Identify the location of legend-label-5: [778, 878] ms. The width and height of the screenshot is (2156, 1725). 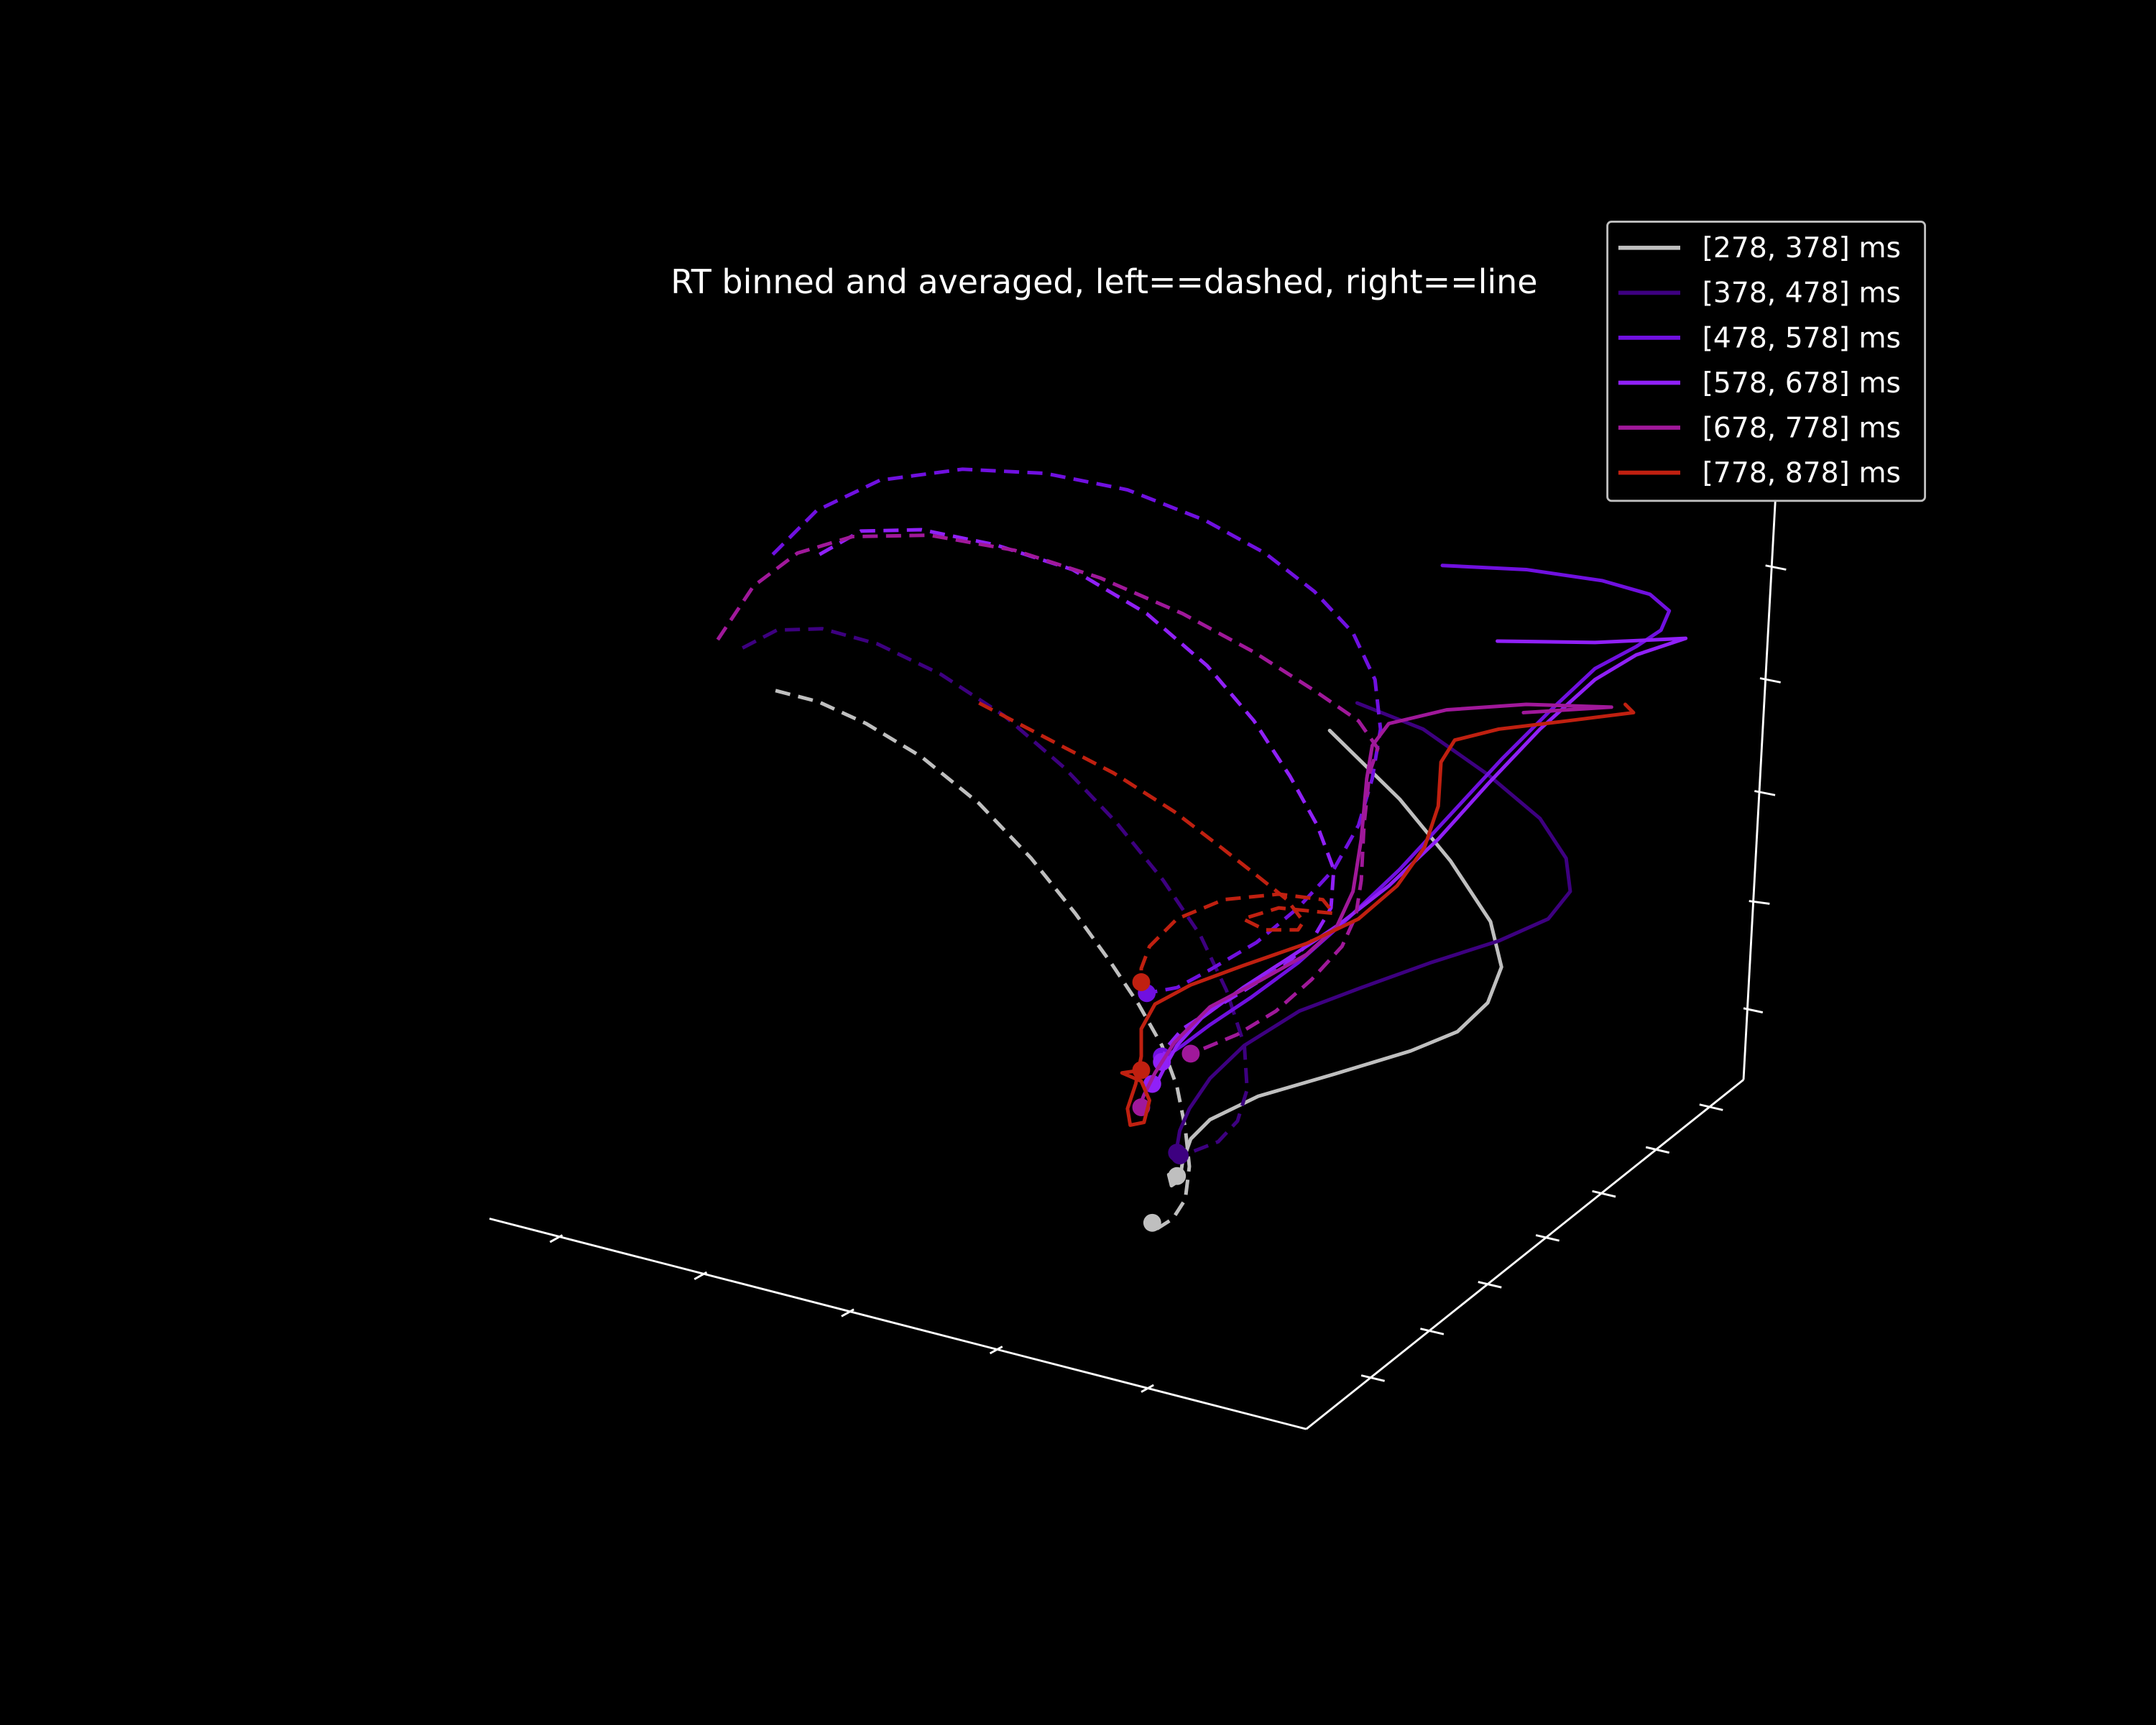
(1802, 473).